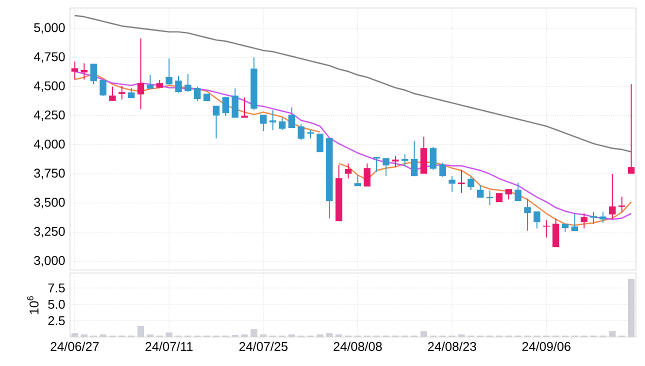 The height and width of the screenshot is (366, 645). I want to click on x-tick-label: 24/07/25, so click(263, 346).